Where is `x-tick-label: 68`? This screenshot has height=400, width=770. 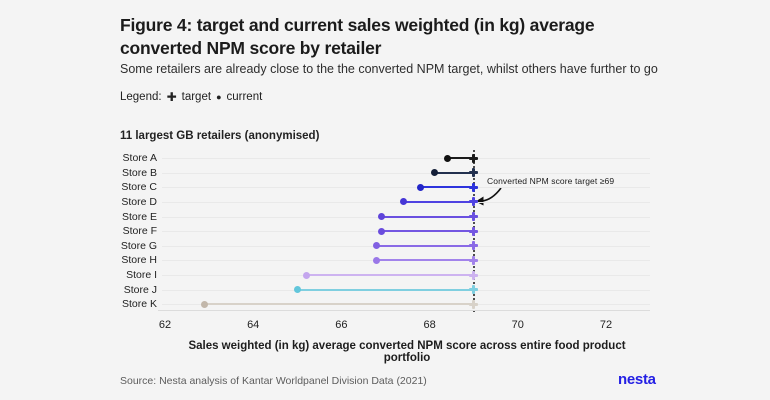
x-tick-label: 68 is located at coordinates (429, 325).